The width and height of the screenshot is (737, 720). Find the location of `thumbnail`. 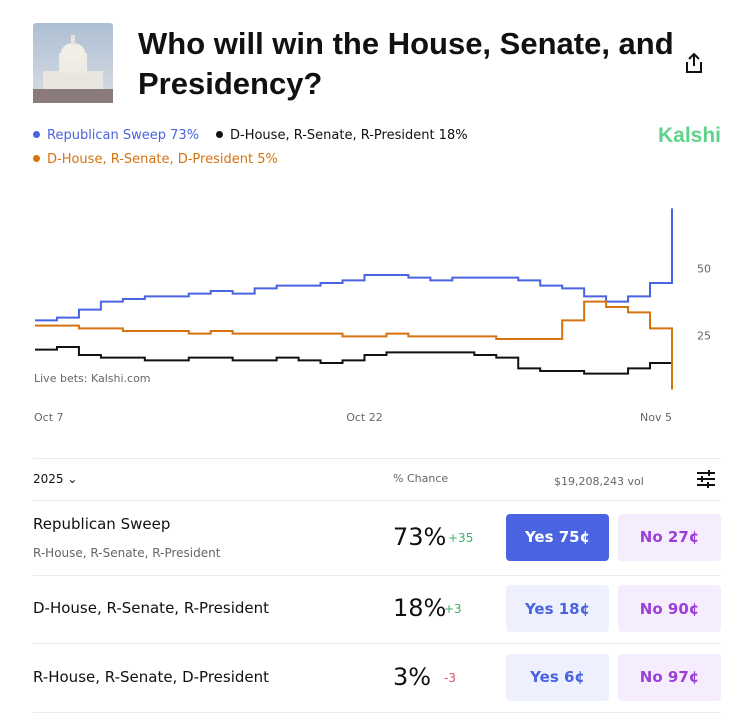

thumbnail is located at coordinates (73, 63).